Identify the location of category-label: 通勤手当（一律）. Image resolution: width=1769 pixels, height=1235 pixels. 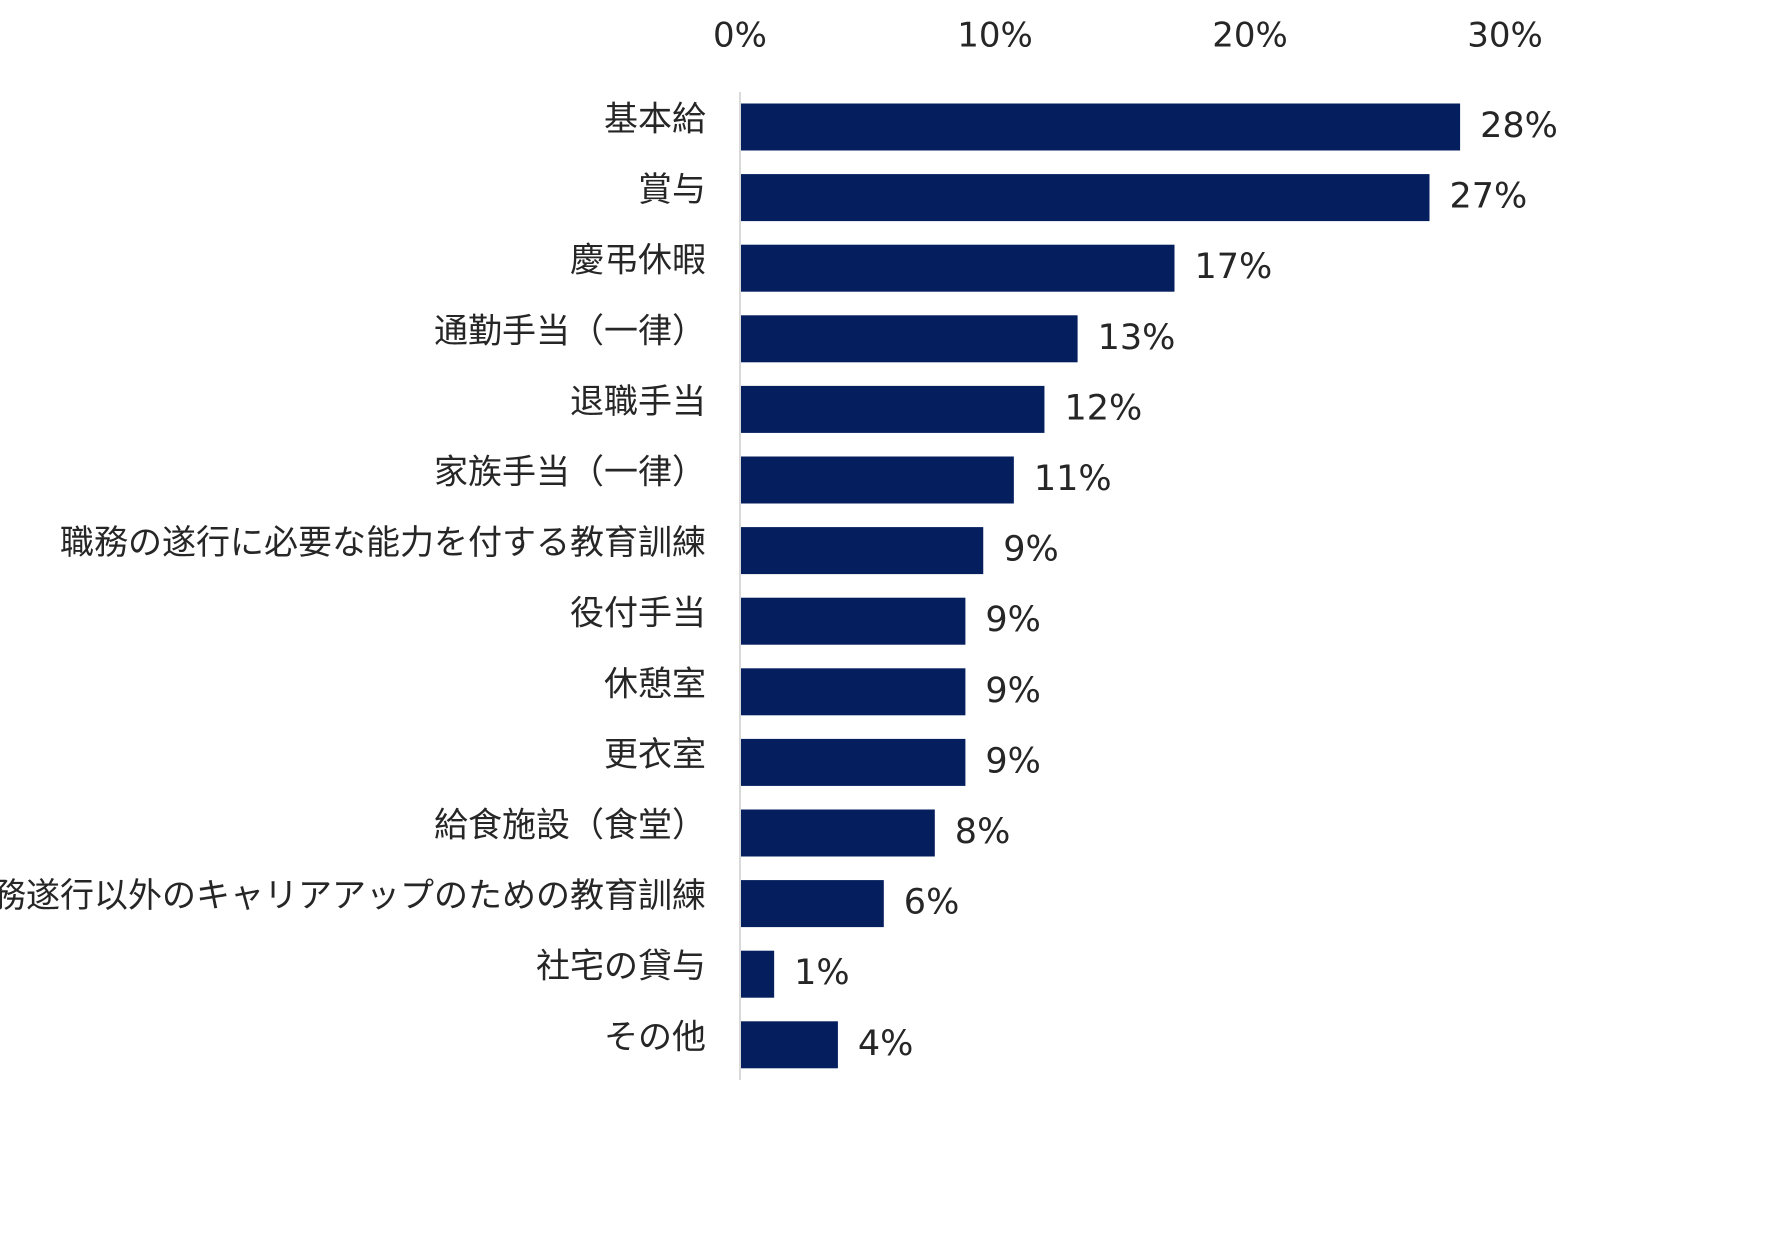
(570, 331).